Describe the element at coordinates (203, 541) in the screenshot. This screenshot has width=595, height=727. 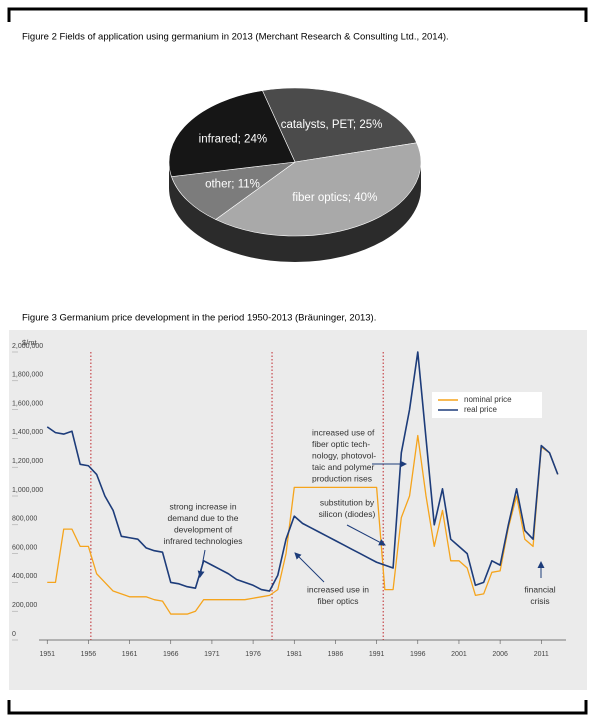
I see `annotation: infrared technologies` at that location.